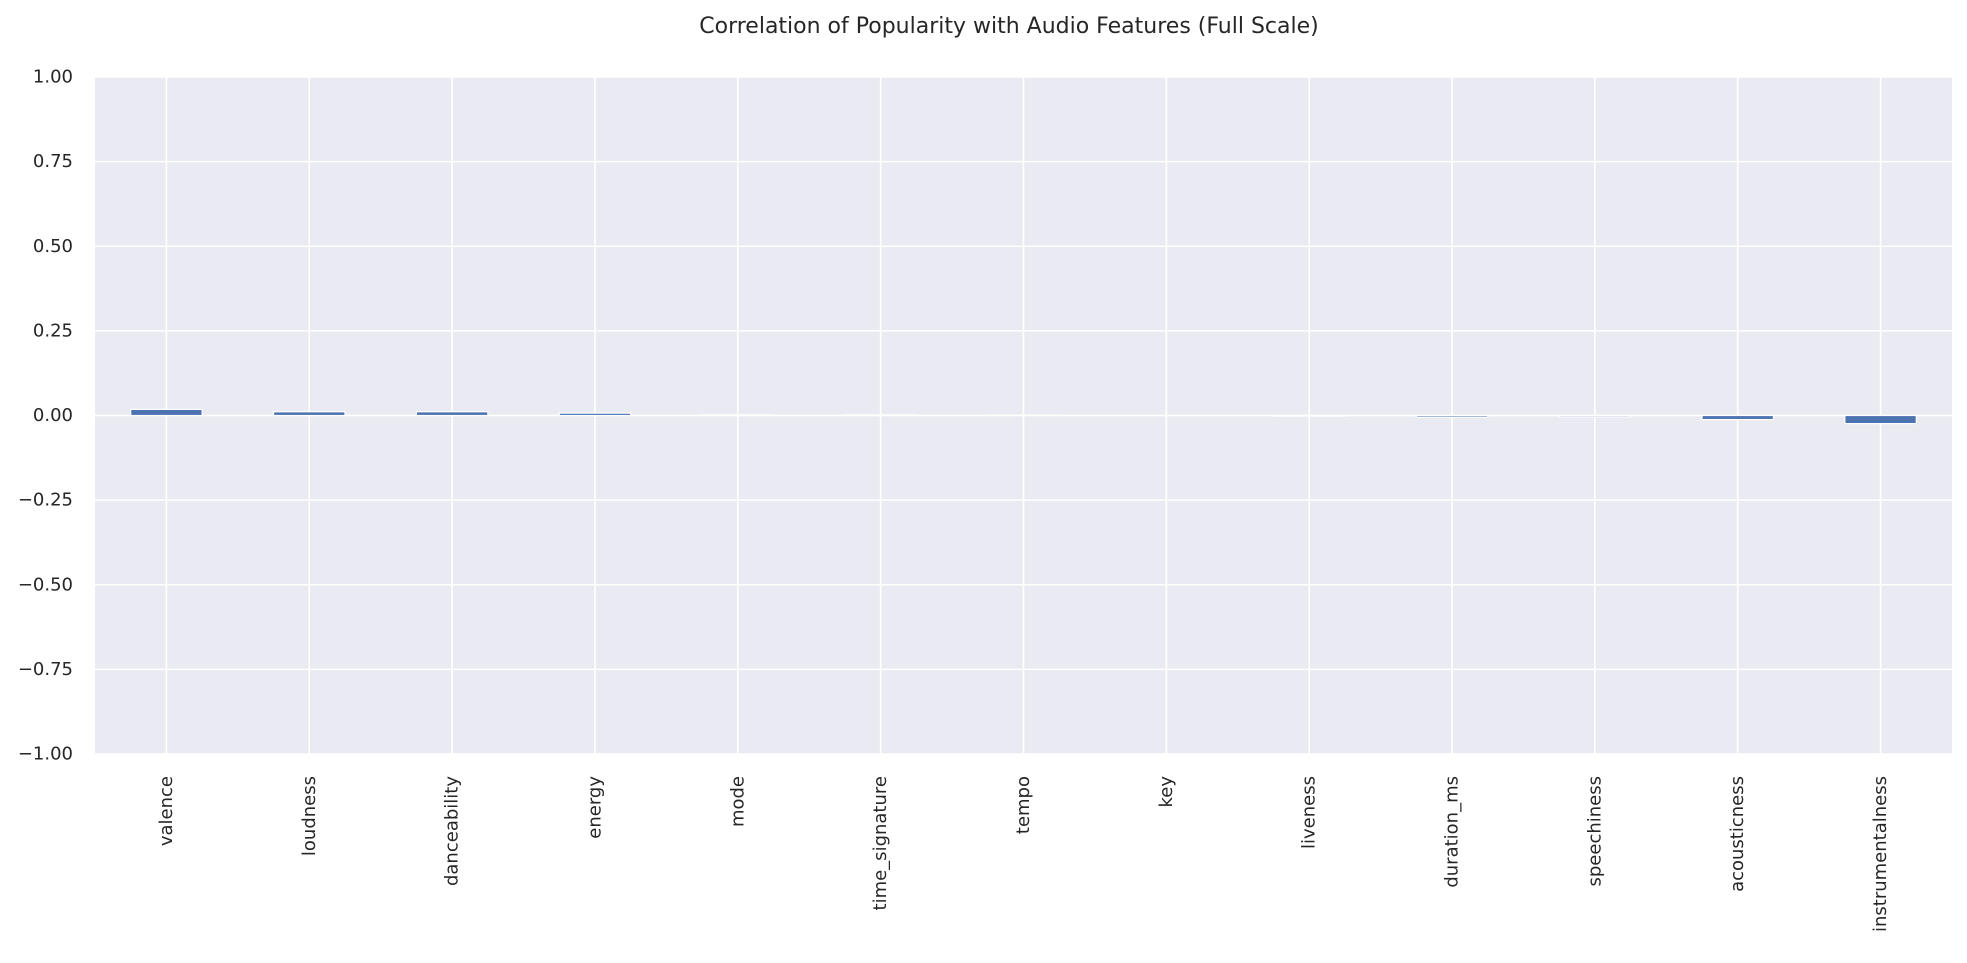 The width and height of the screenshot is (1967, 963). What do you see at coordinates (53, 415) in the screenshot?
I see `y-tick-label: 0.00` at bounding box center [53, 415].